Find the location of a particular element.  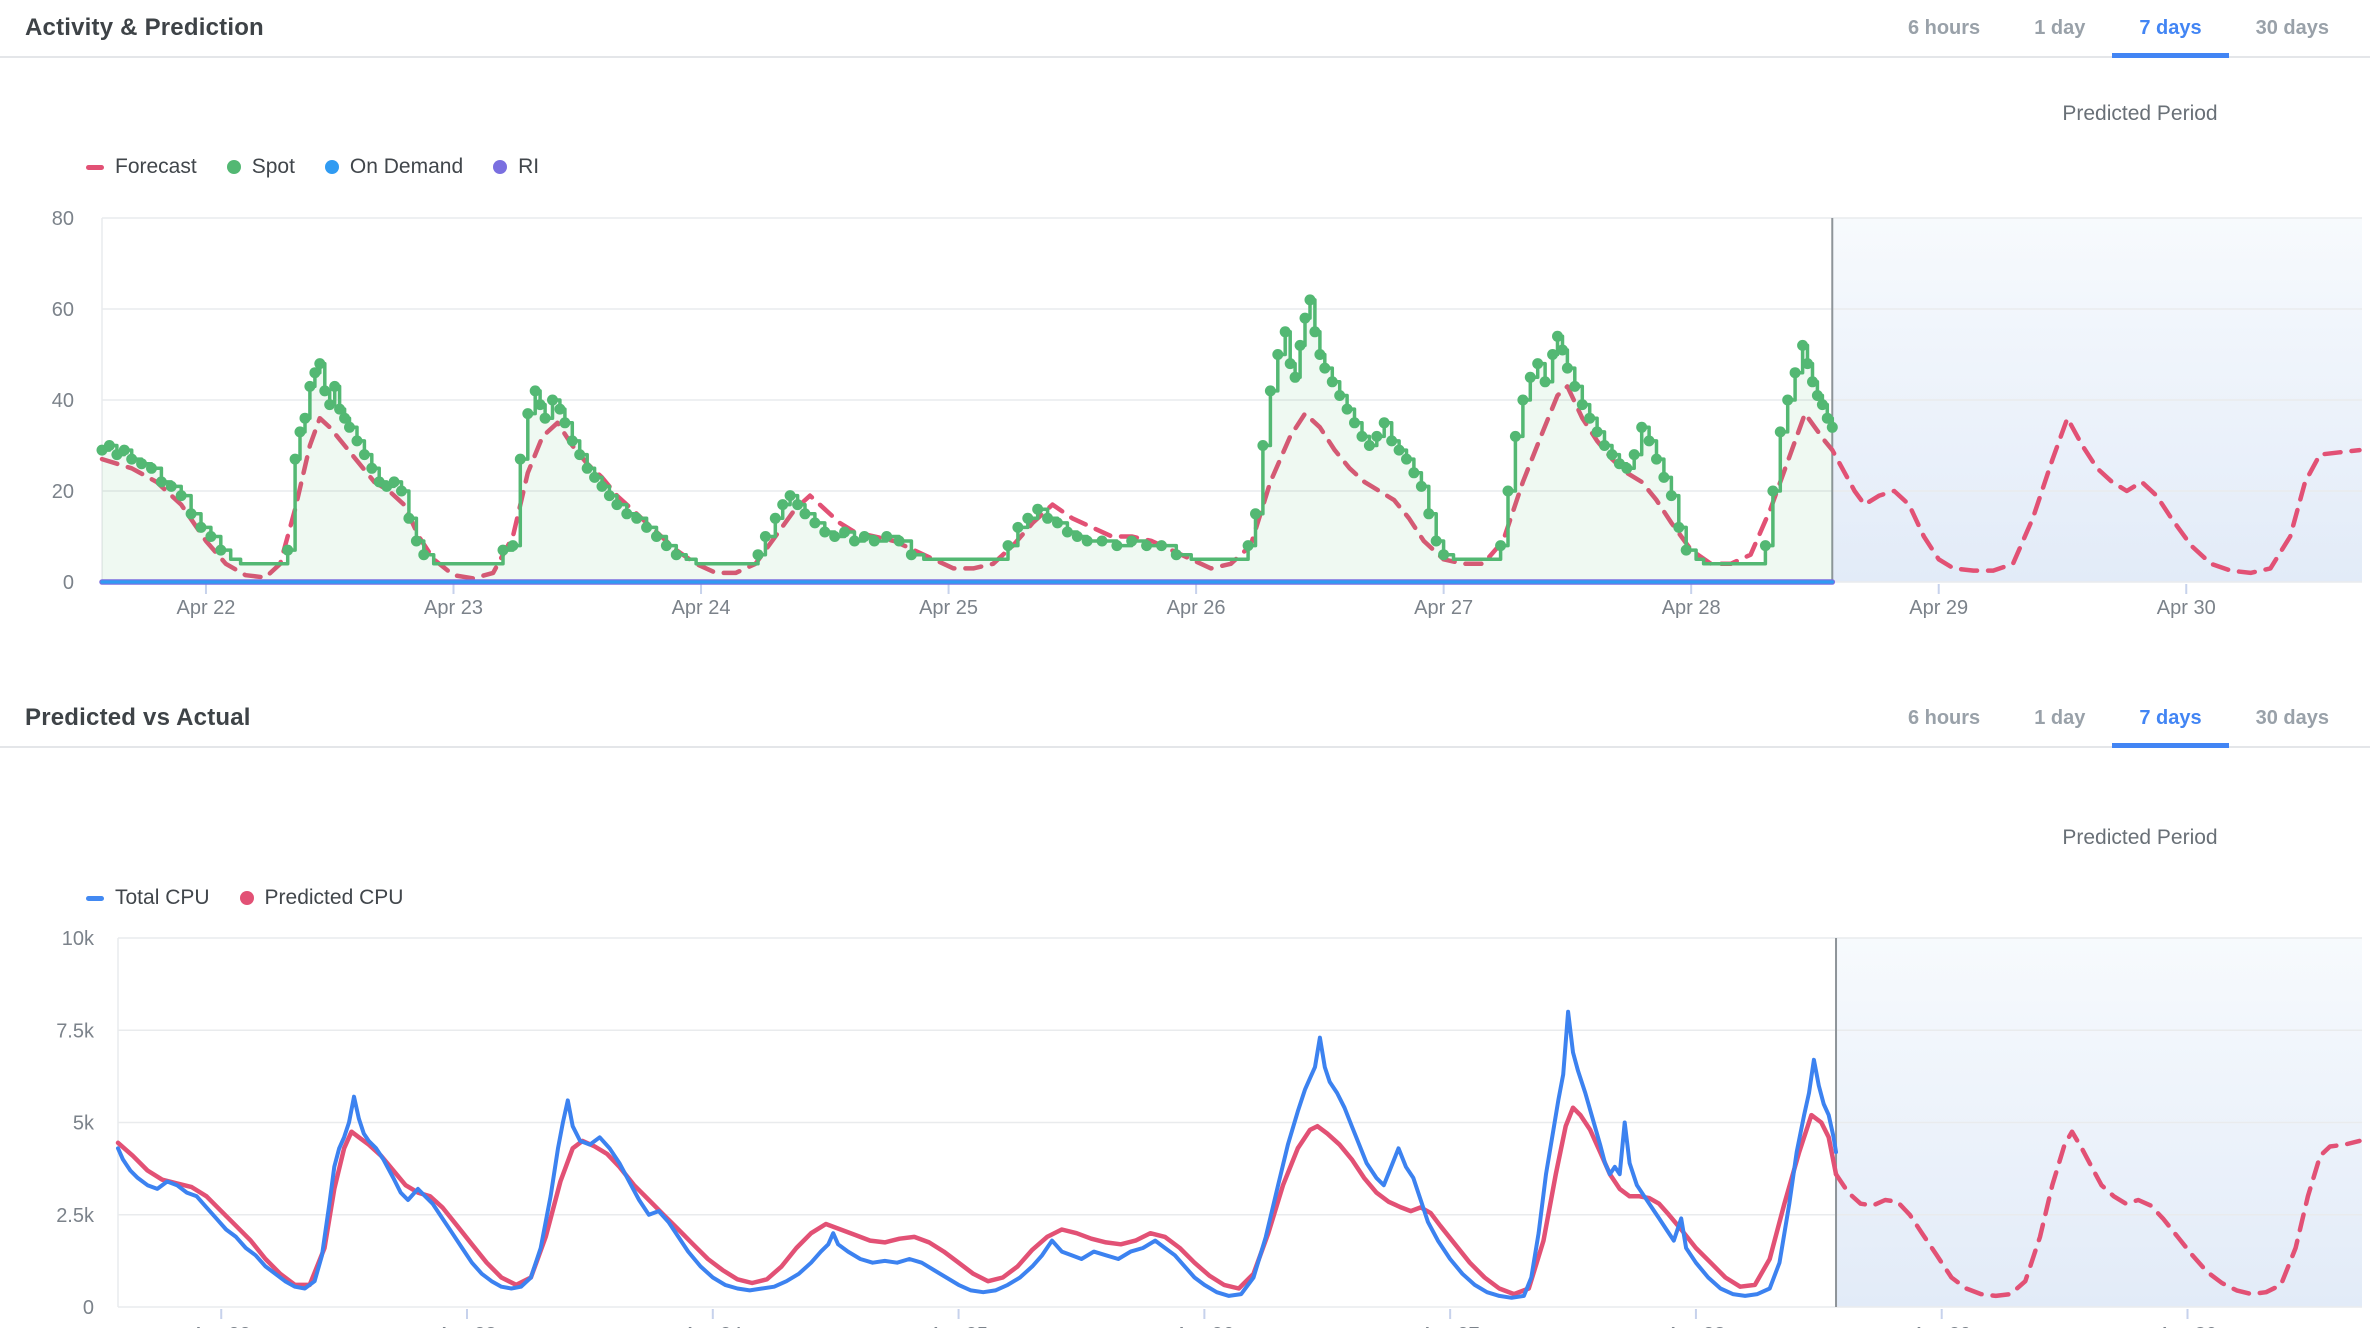

predicted-cpu-line is located at coordinates (977, 1201).